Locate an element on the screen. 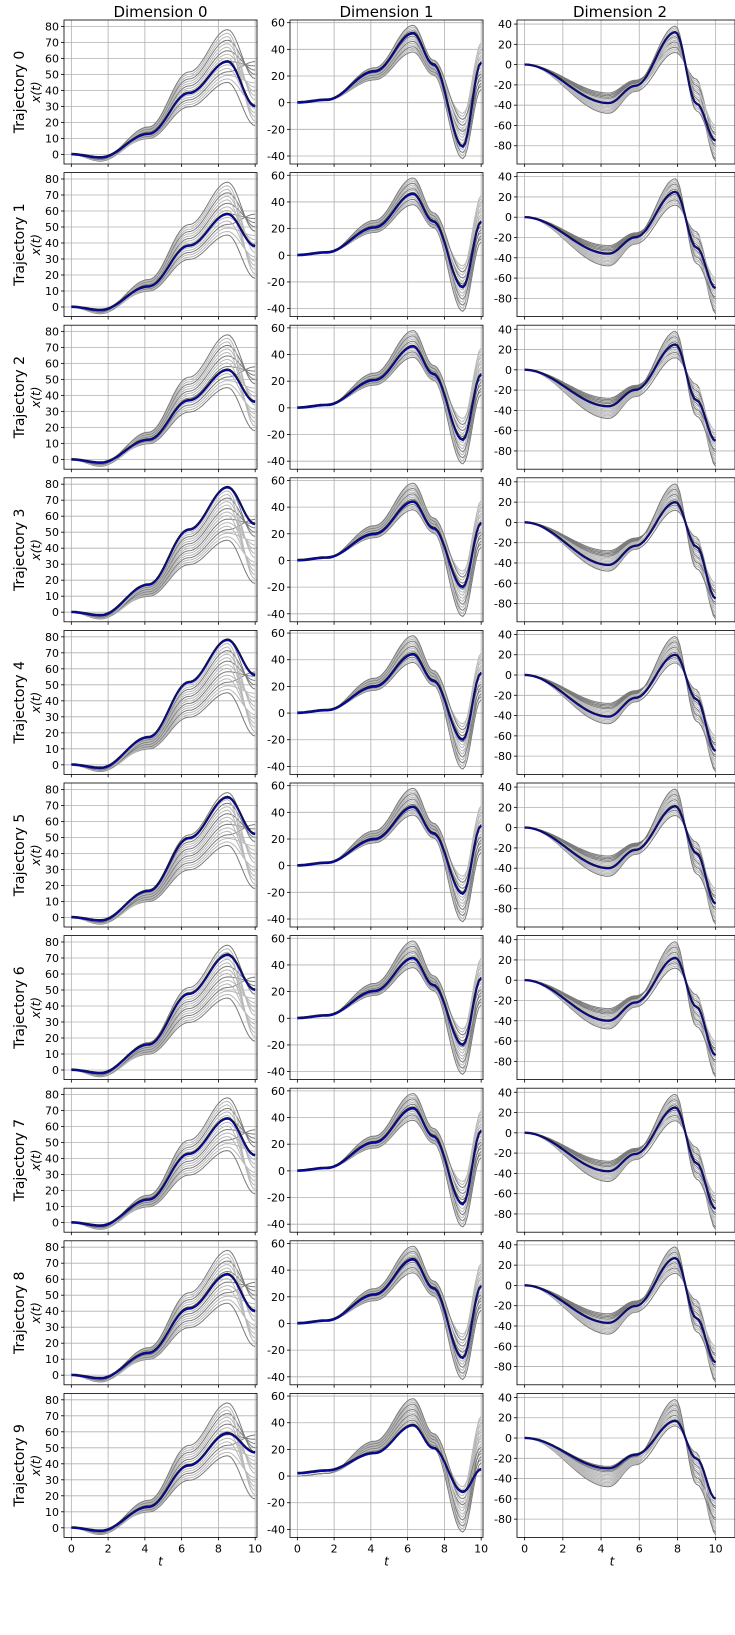 The image size is (735, 1635). x-tick-label: 2 is located at coordinates (108, 1548).